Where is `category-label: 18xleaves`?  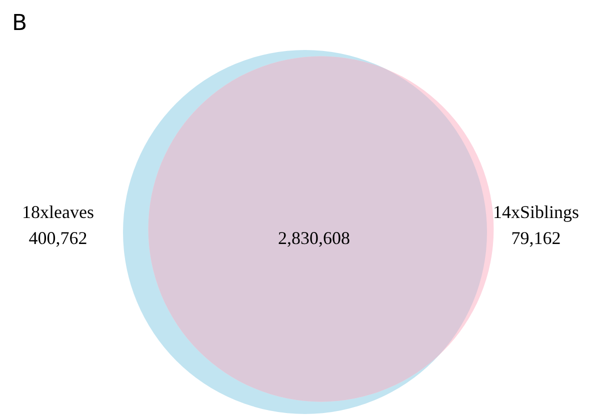
category-label: 18xleaves is located at coordinates (58, 212).